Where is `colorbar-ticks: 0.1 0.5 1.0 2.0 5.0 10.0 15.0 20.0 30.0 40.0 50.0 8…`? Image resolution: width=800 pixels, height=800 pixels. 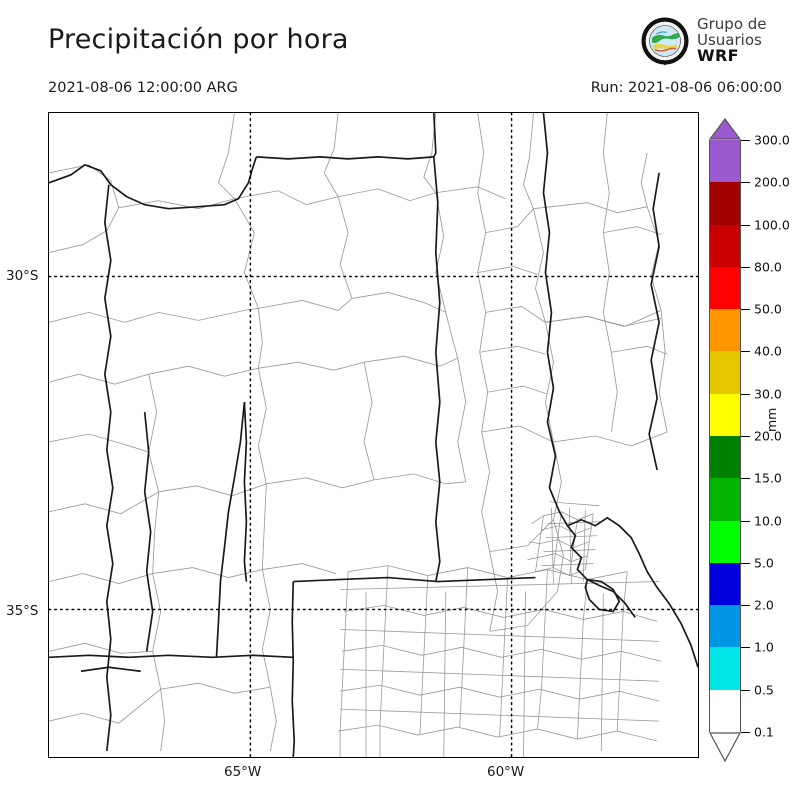 colorbar-ticks: 0.1 0.5 1.0 2.0 5.0 10.0 15.0 20.0 30.0 40.0 50.0 8… is located at coordinates (770, 440).